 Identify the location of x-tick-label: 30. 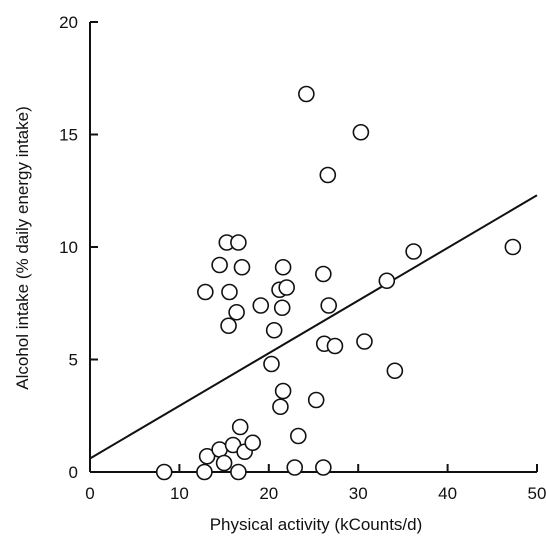
(358, 493).